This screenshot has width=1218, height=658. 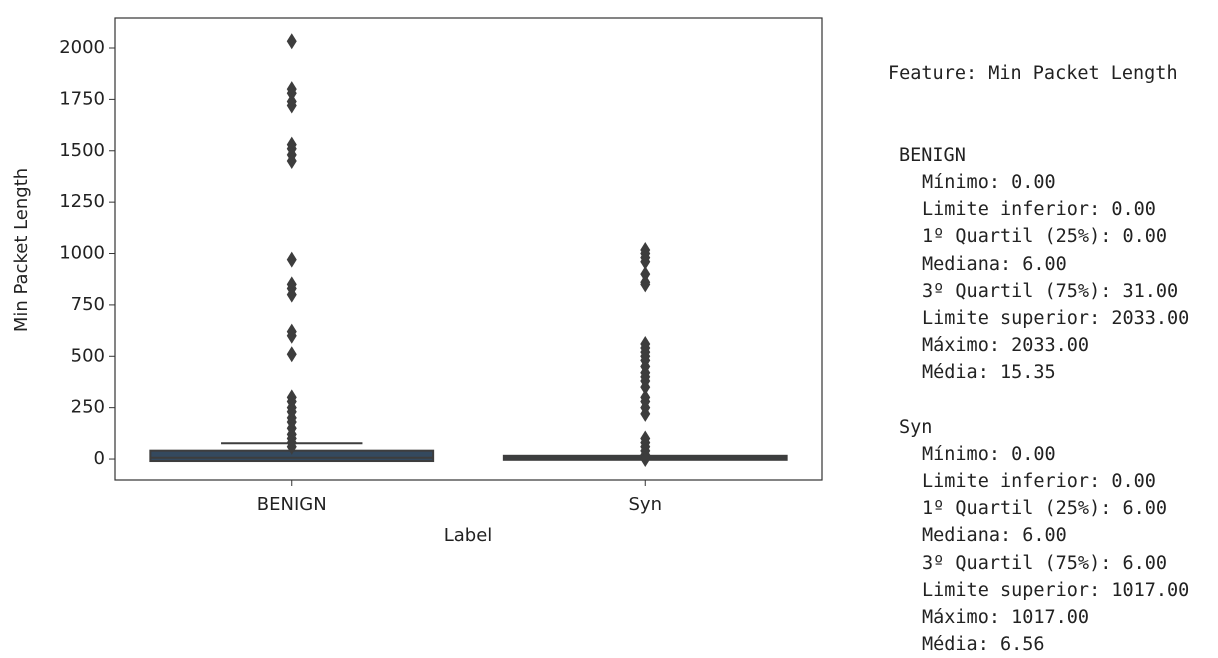 What do you see at coordinates (82, 47) in the screenshot?
I see `y-tick-label: 2000` at bounding box center [82, 47].